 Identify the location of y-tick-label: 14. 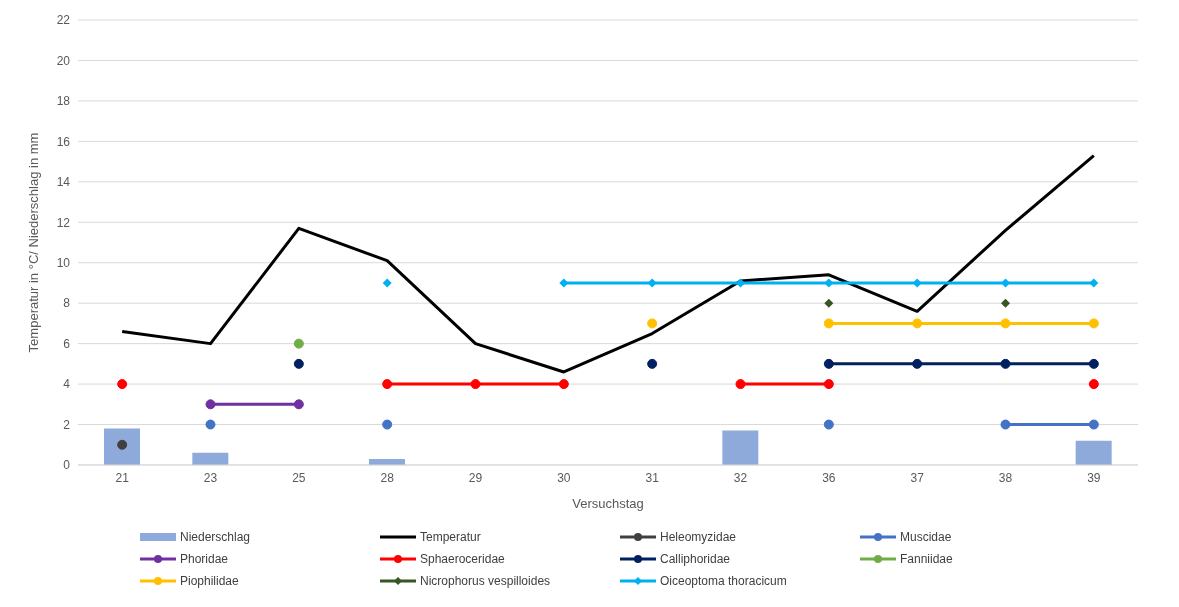
(63, 182).